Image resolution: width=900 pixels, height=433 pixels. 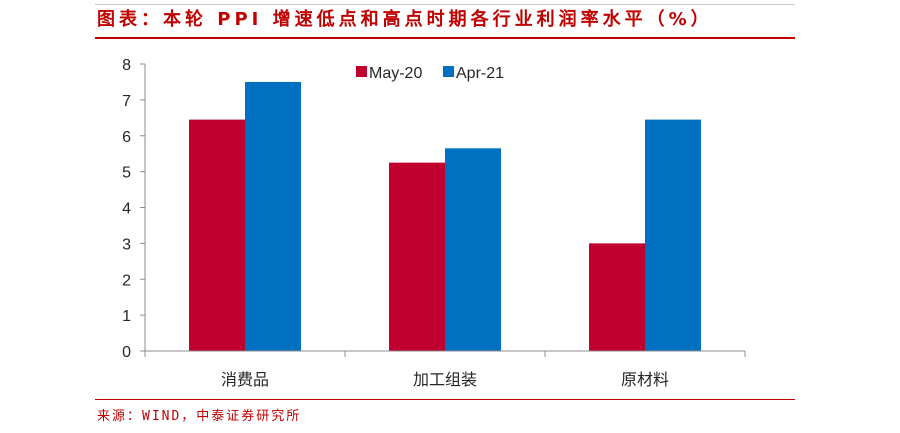 What do you see at coordinates (126, 65) in the screenshot?
I see `y-tick-label: 8` at bounding box center [126, 65].